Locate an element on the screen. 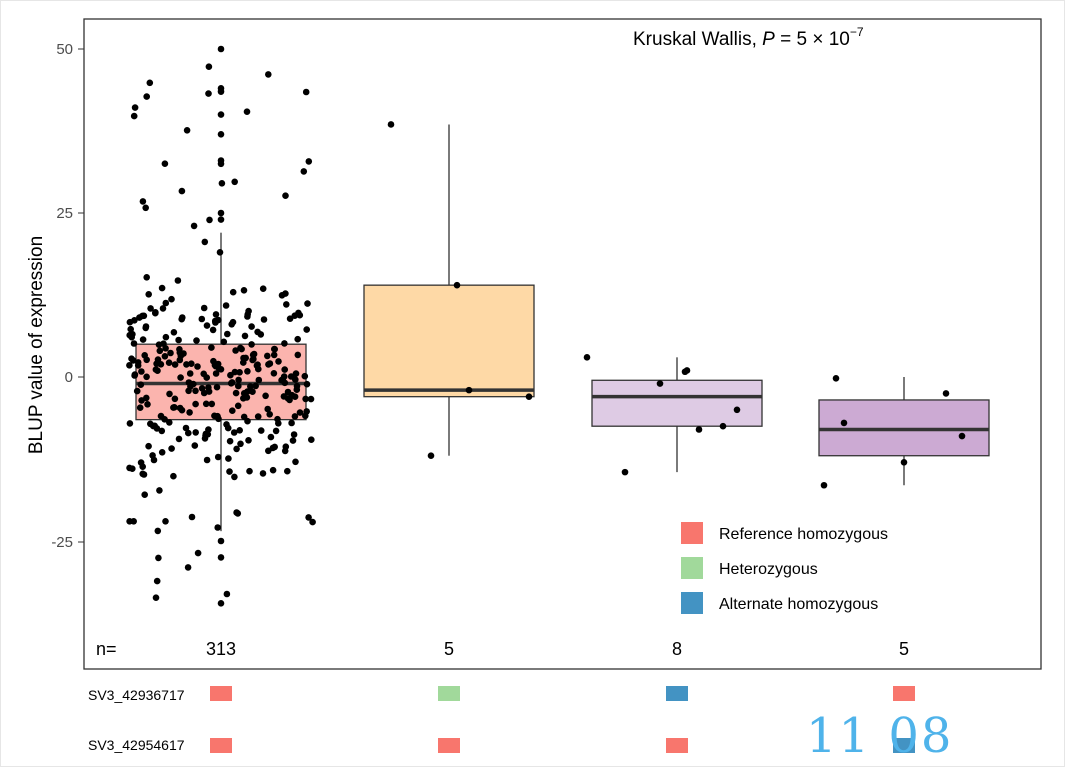 The height and width of the screenshot is (767, 1065). y-tick-label: 50 is located at coordinates (64, 49).